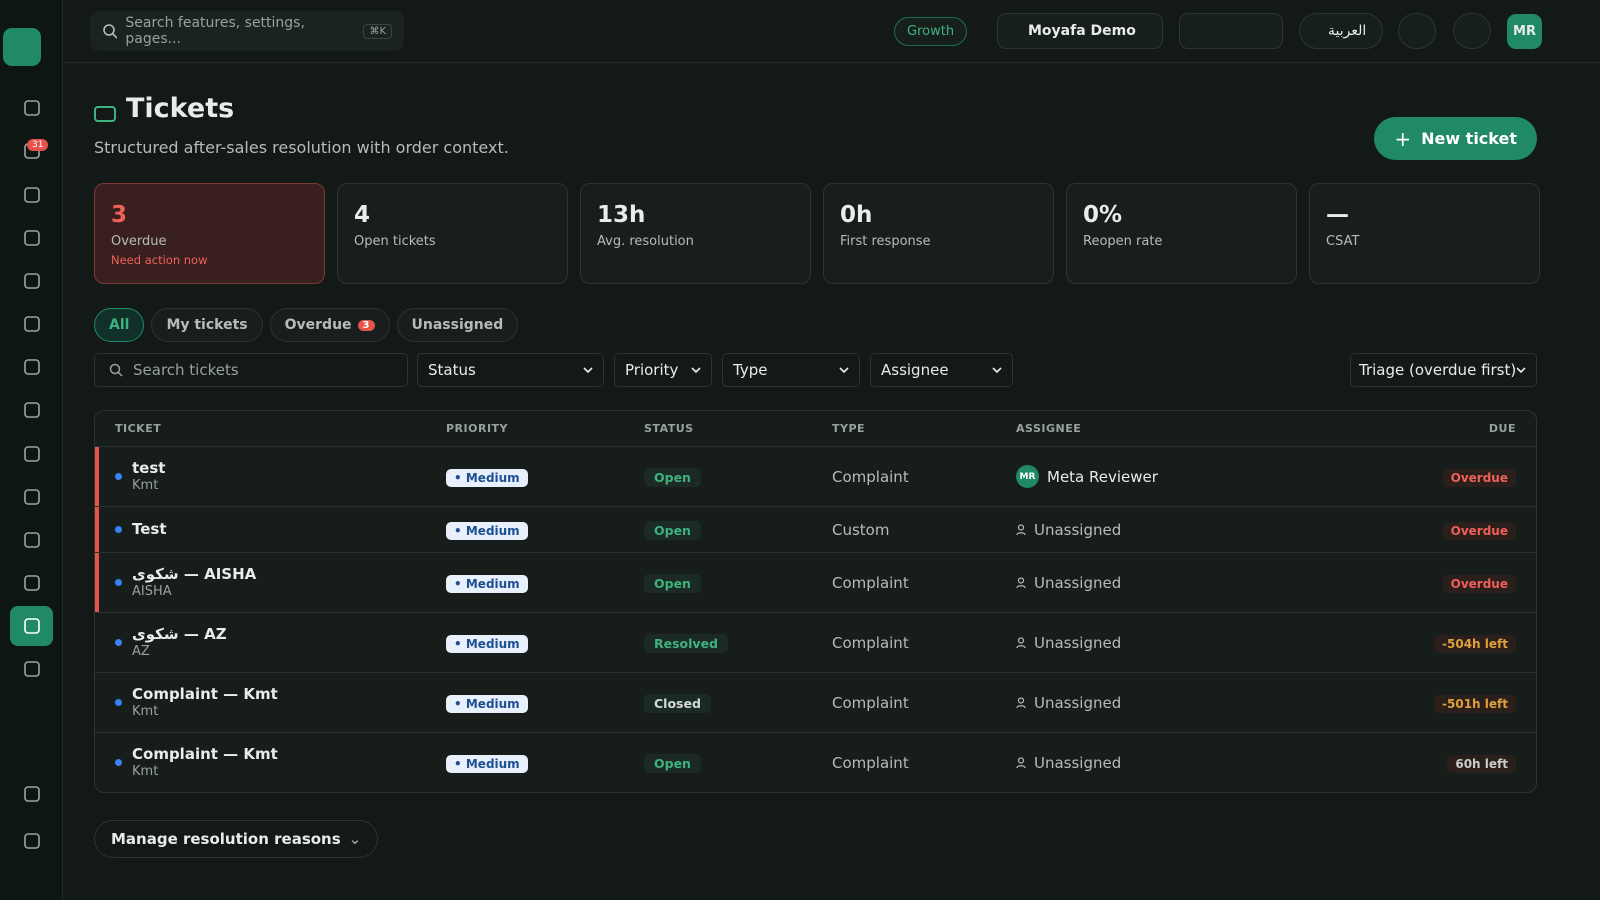  I want to click on stat-card: 4 Open tickets, so click(452, 233).